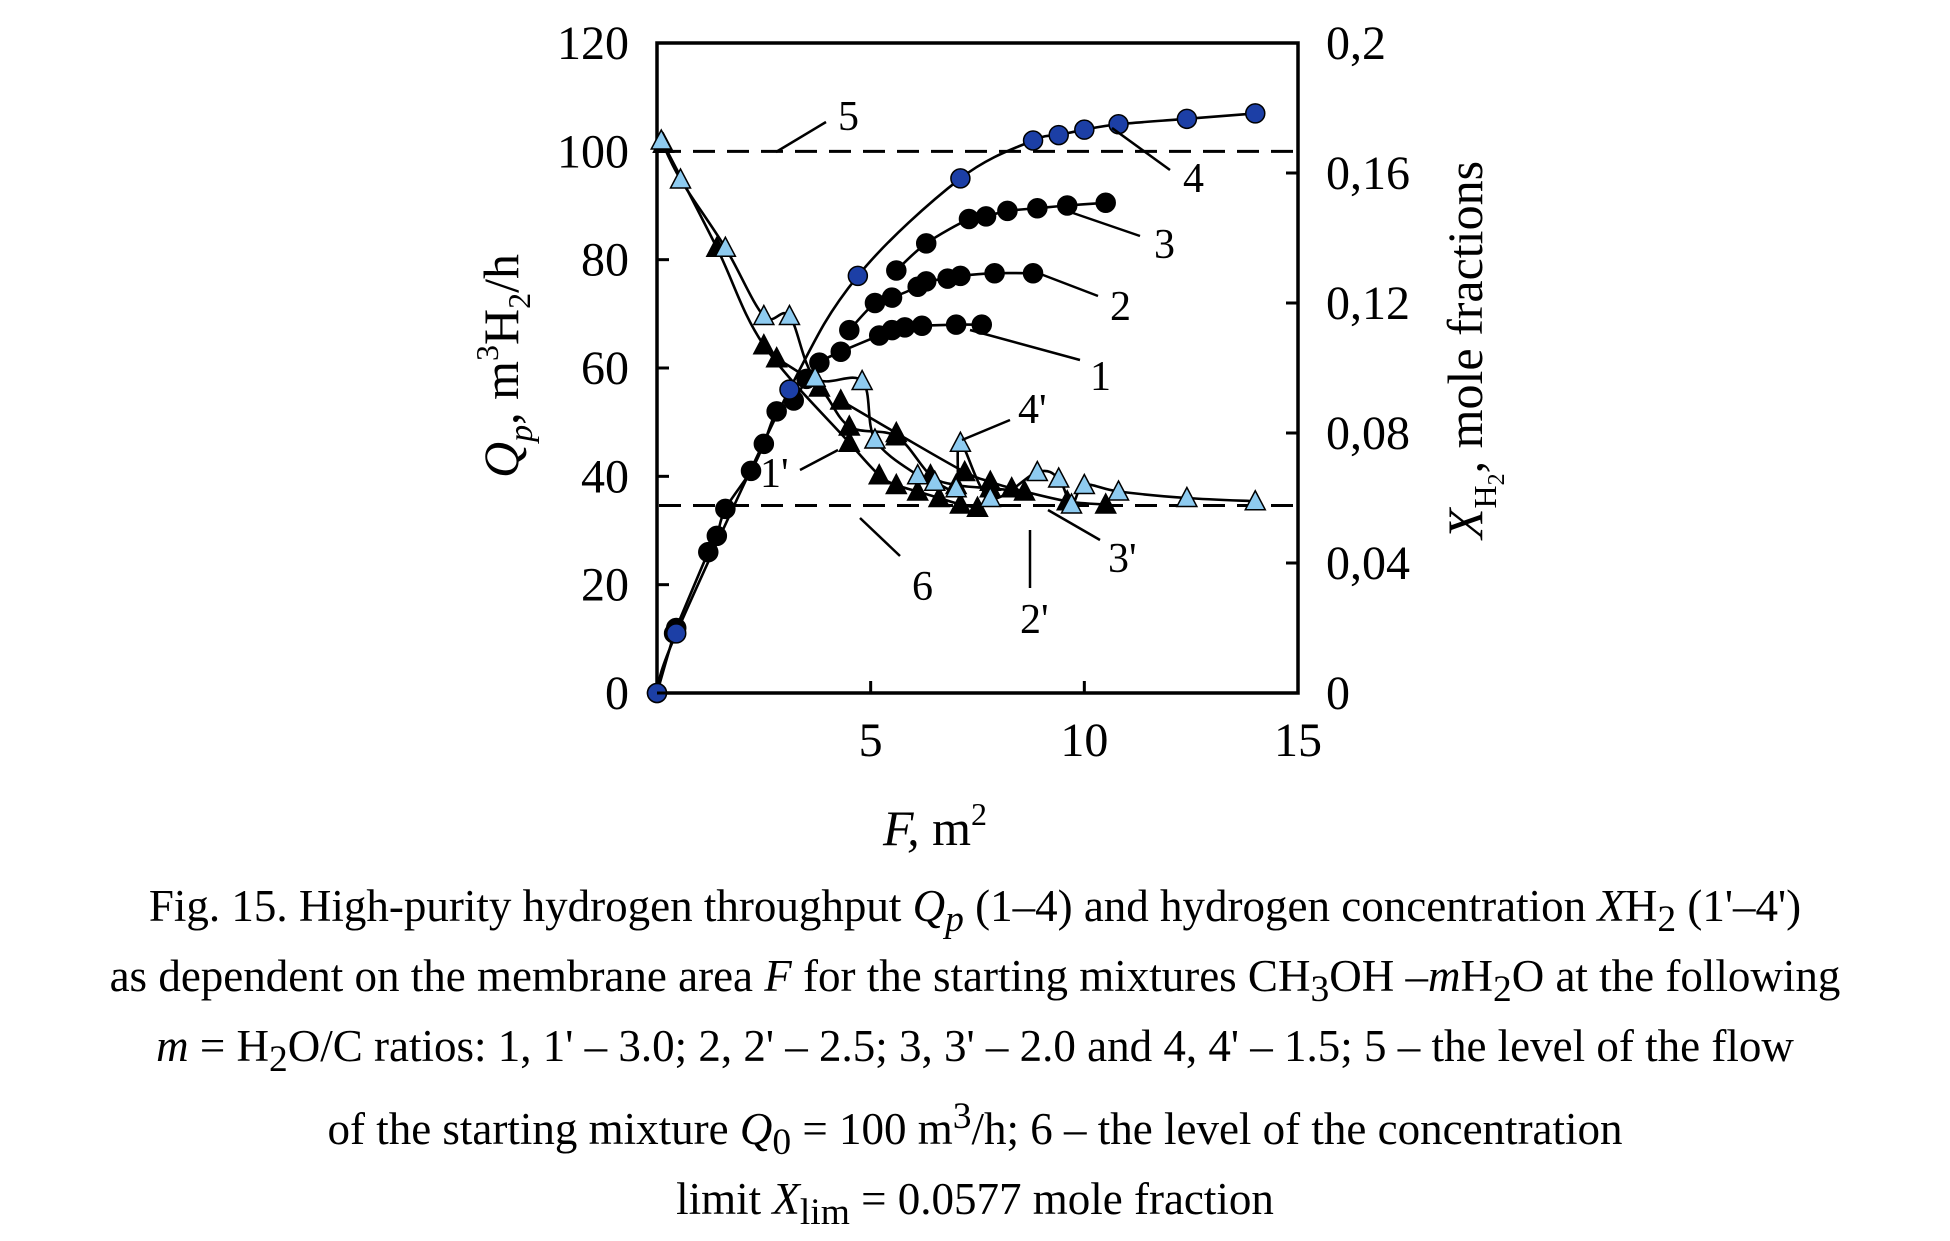 The height and width of the screenshot is (1241, 1950). Describe the element at coordinates (1164, 245) in the screenshot. I see `label-curve-3: 3` at that location.